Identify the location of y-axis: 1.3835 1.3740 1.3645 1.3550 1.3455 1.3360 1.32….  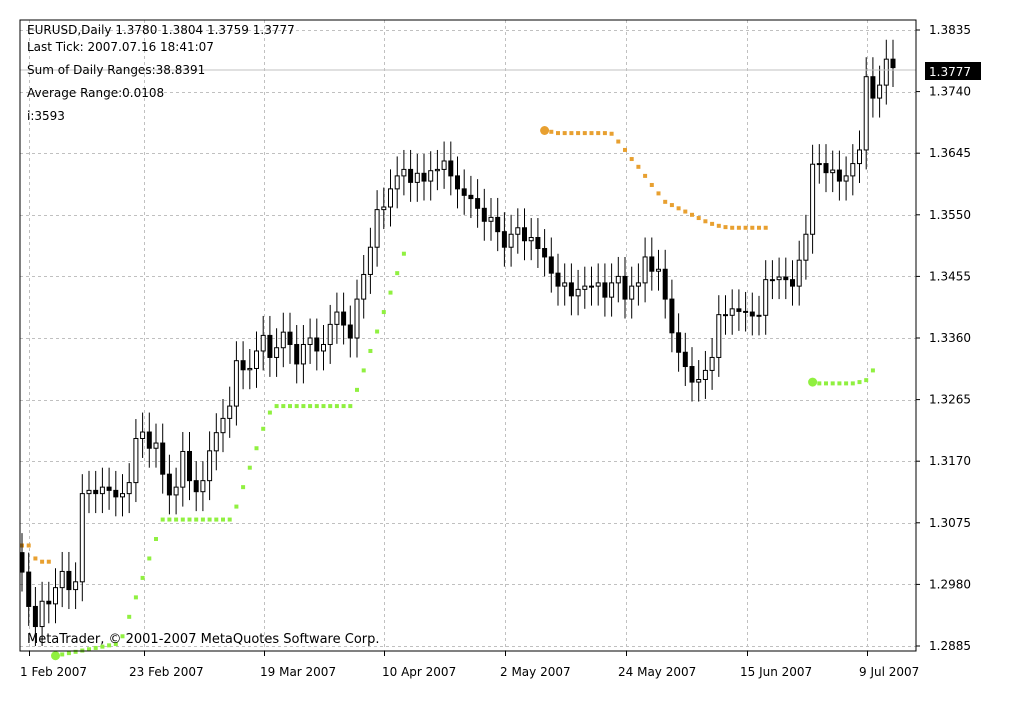
(943, 338).